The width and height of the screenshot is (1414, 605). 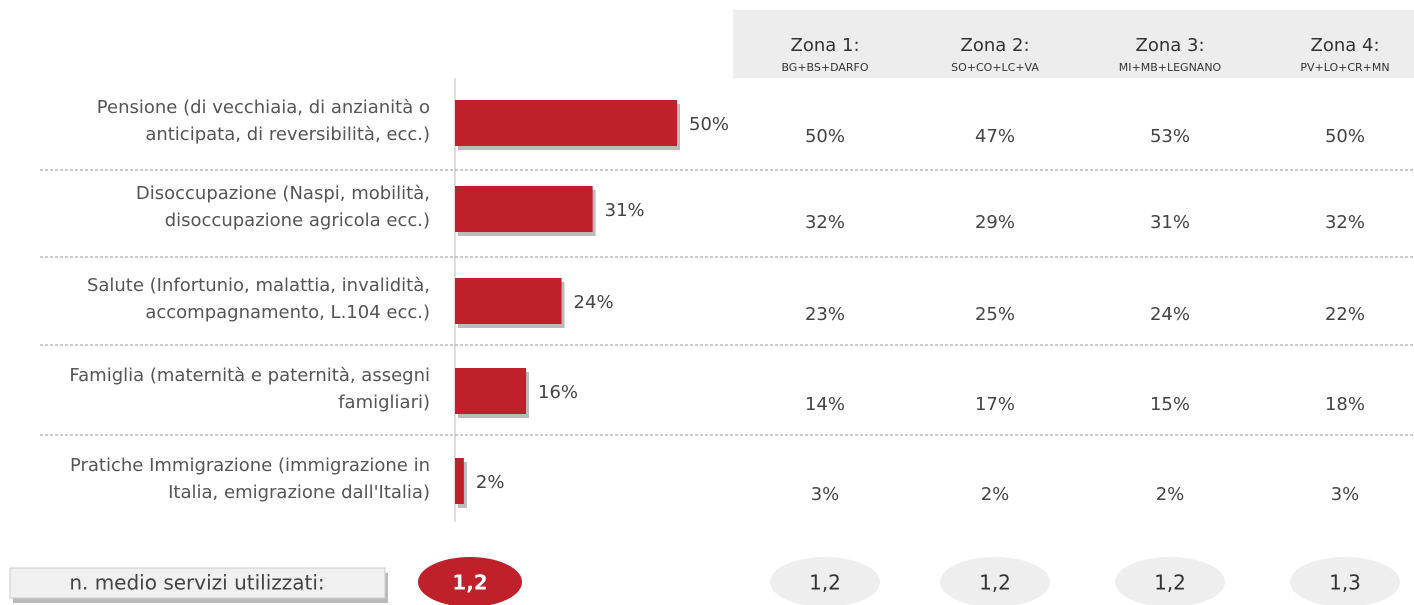 What do you see at coordinates (824, 45) in the screenshot?
I see `zone-name: Zona 1:` at bounding box center [824, 45].